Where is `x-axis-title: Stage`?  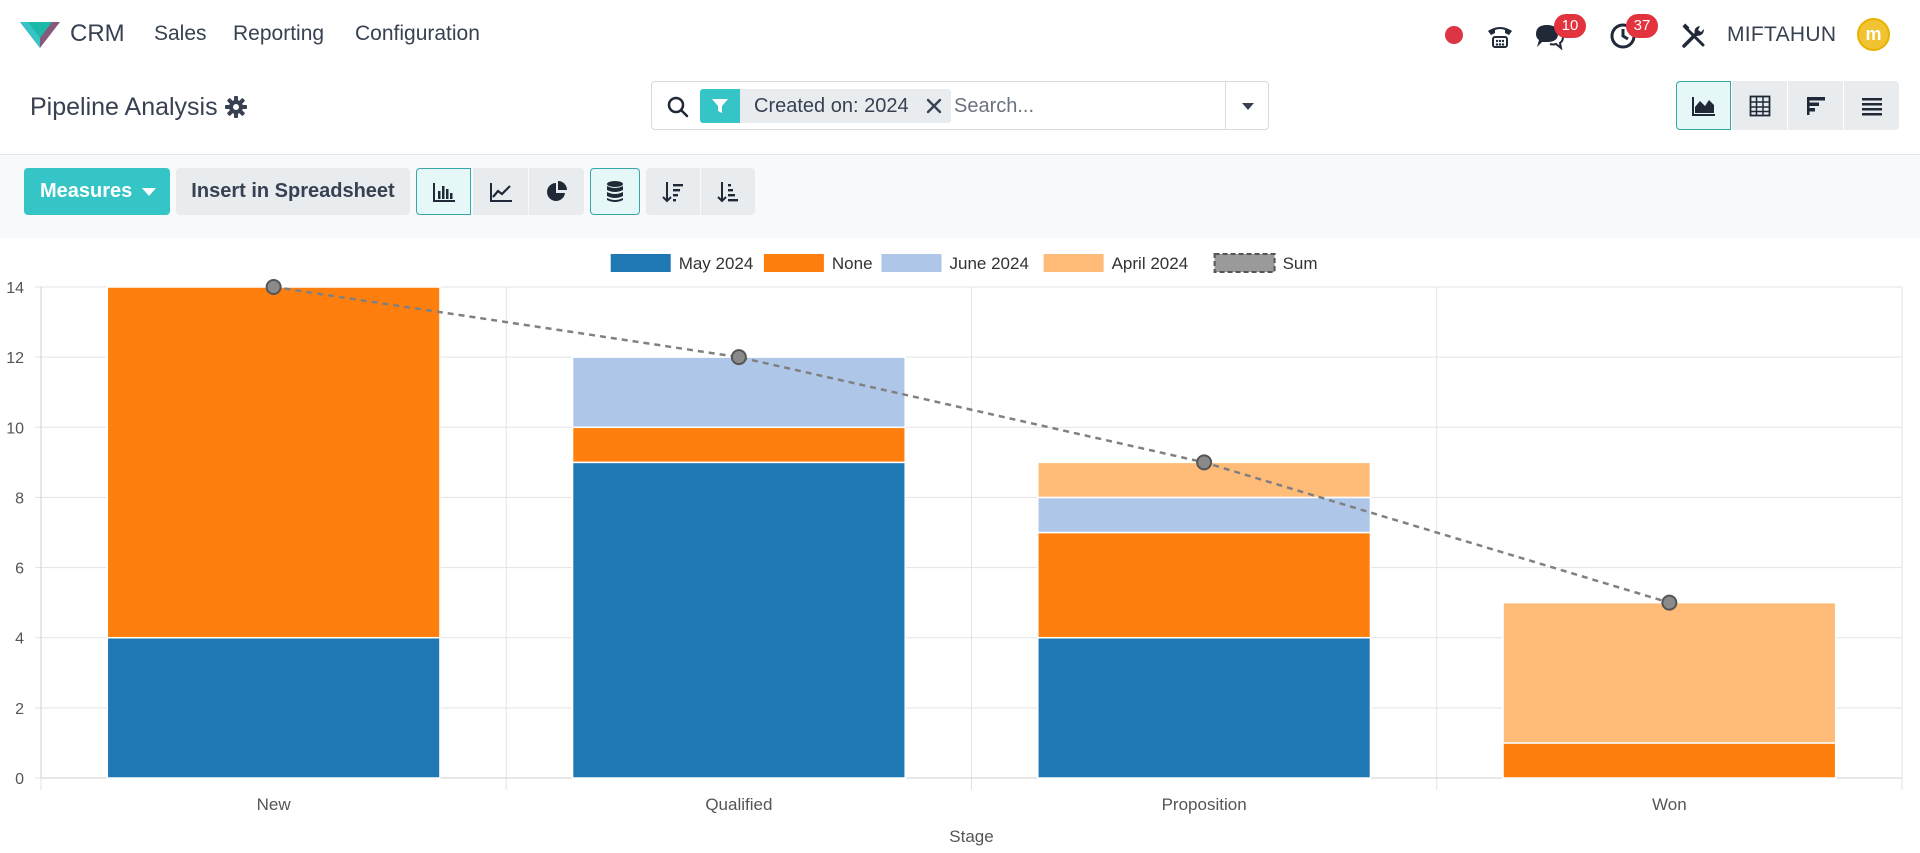
x-axis-title: Stage is located at coordinates (971, 836).